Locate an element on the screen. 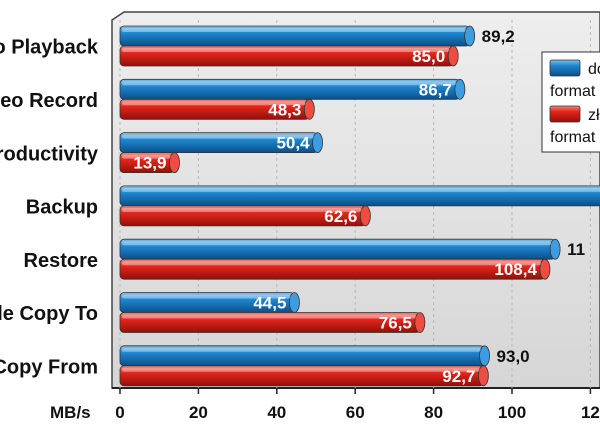 The width and height of the screenshot is (600, 434). category-label: Copy From is located at coordinates (49, 367).